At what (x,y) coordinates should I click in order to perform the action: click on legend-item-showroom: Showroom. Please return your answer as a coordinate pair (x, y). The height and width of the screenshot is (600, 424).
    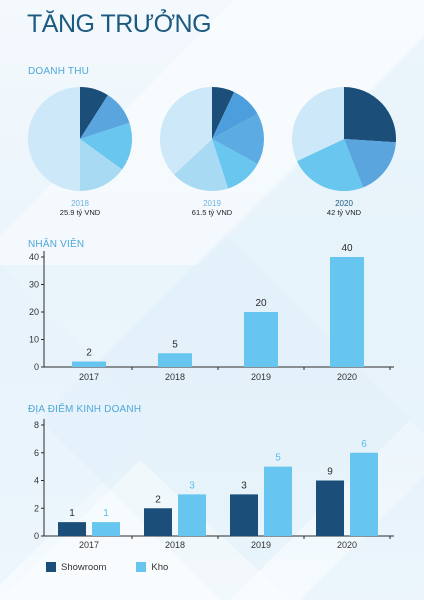
    Looking at the image, I should click on (76, 567).